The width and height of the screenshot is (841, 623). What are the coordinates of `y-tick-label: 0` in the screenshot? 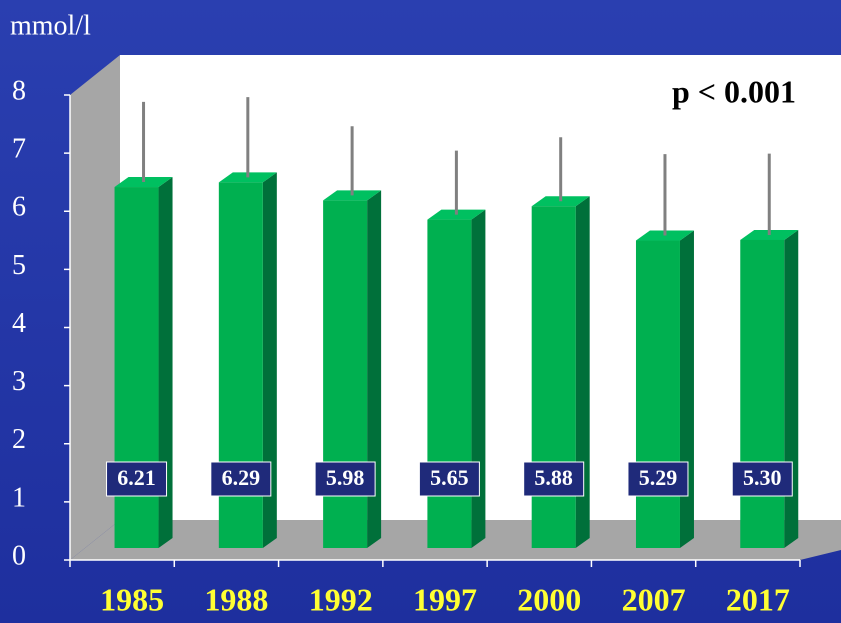 It's located at (19, 555).